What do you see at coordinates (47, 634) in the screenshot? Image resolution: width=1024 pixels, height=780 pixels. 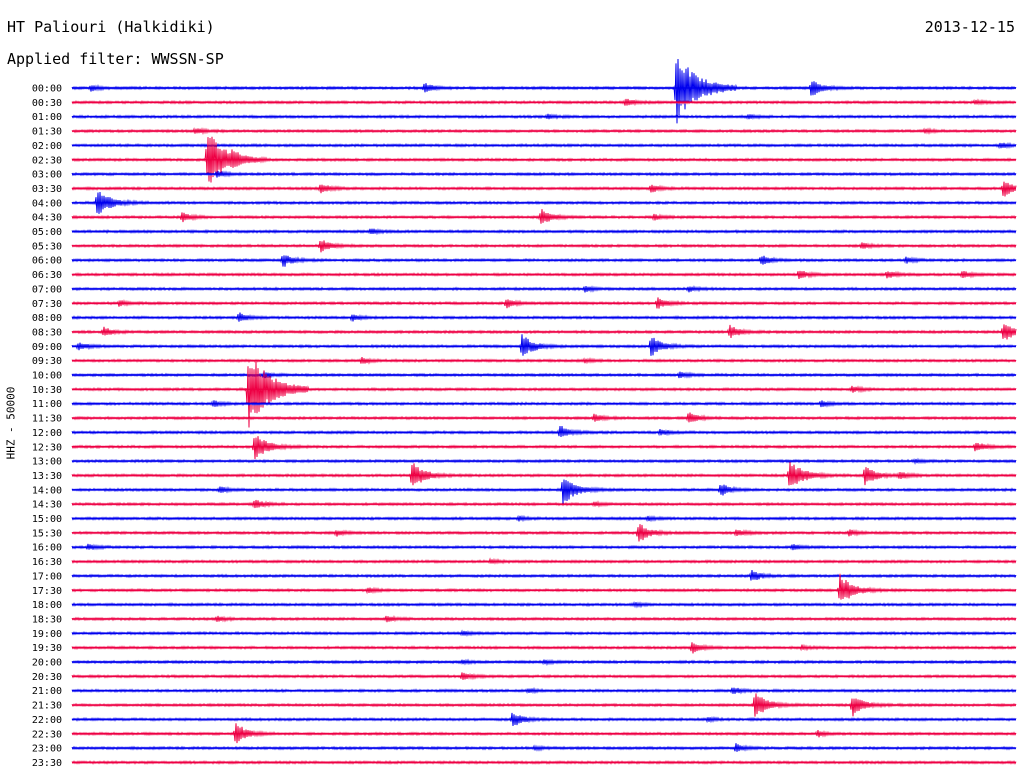 I see `time-tick-label: 19:00` at bounding box center [47, 634].